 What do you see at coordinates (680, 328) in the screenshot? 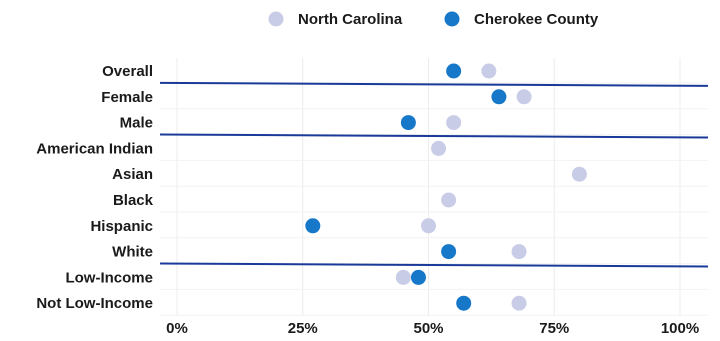
I see `x-tick-label-4: 100%` at bounding box center [680, 328].